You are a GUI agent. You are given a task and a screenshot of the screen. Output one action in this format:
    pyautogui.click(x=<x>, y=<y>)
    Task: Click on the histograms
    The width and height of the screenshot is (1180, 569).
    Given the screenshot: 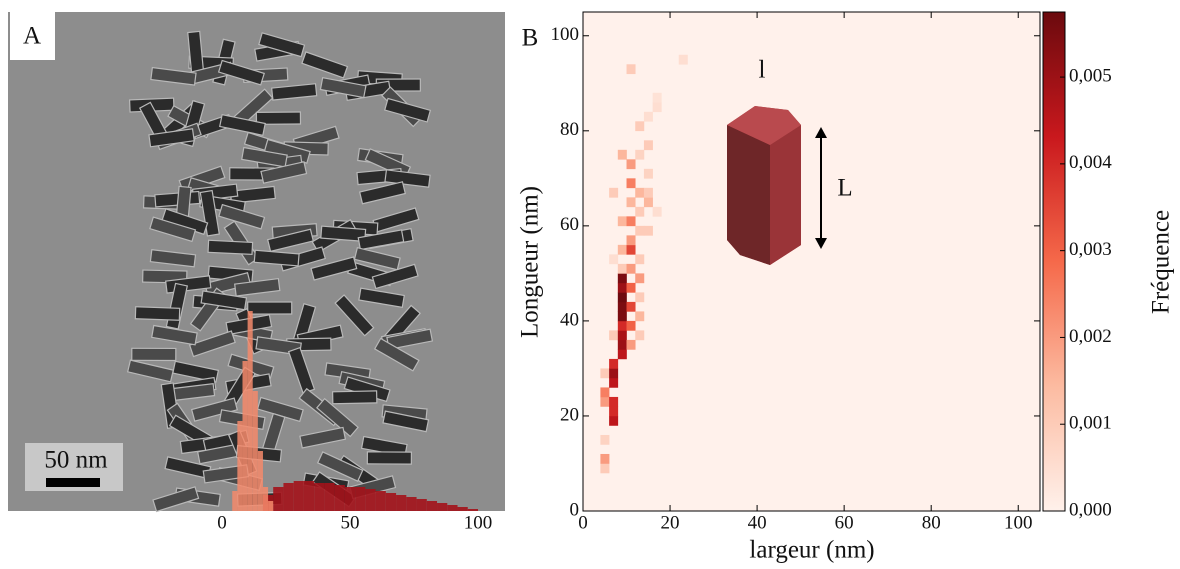 What is the action you would take?
    pyautogui.click(x=355, y=411)
    